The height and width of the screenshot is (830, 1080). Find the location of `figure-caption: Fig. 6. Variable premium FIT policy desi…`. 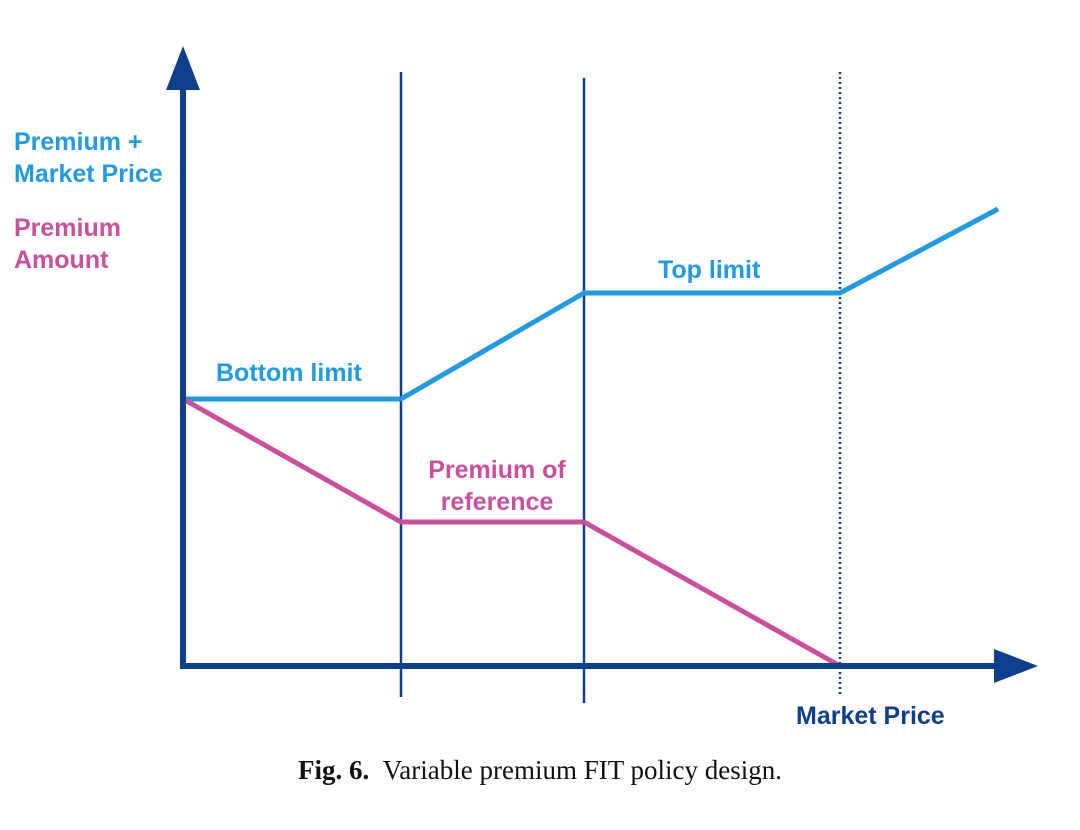

figure-caption: Fig. 6. Variable premium FIT policy desi… is located at coordinates (540, 770).